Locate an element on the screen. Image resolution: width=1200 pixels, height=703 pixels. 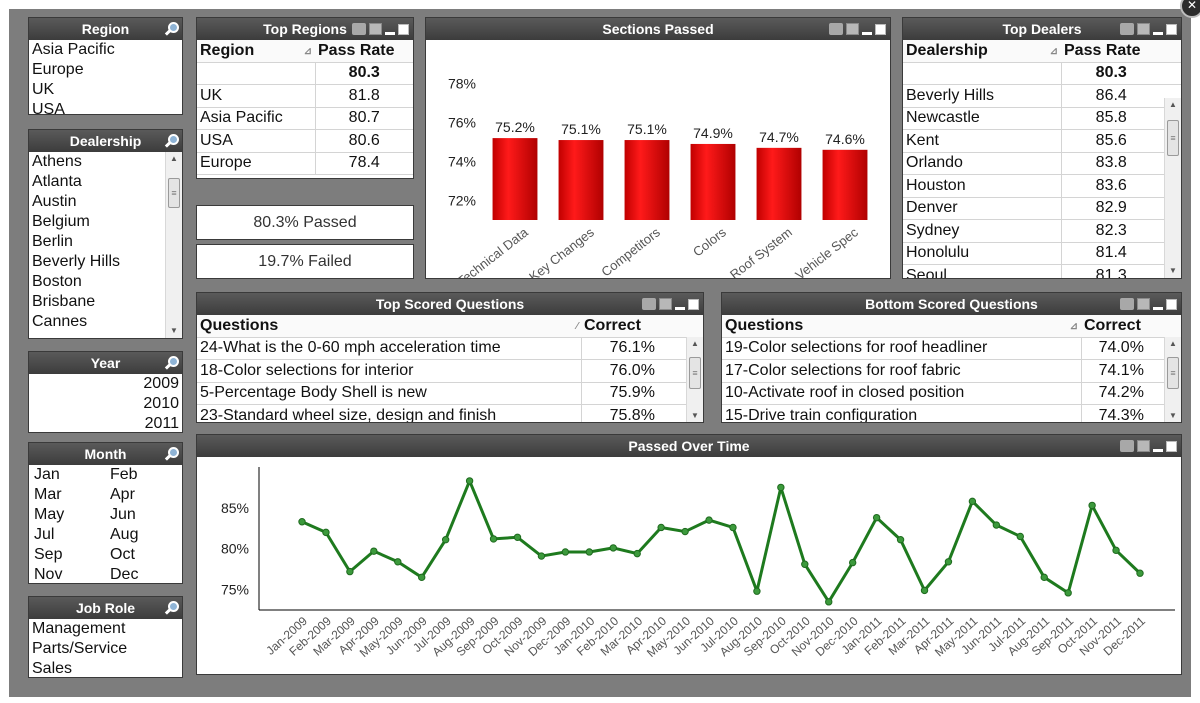
table-row: Asia Pacific 80.7 is located at coordinates (305, 118).